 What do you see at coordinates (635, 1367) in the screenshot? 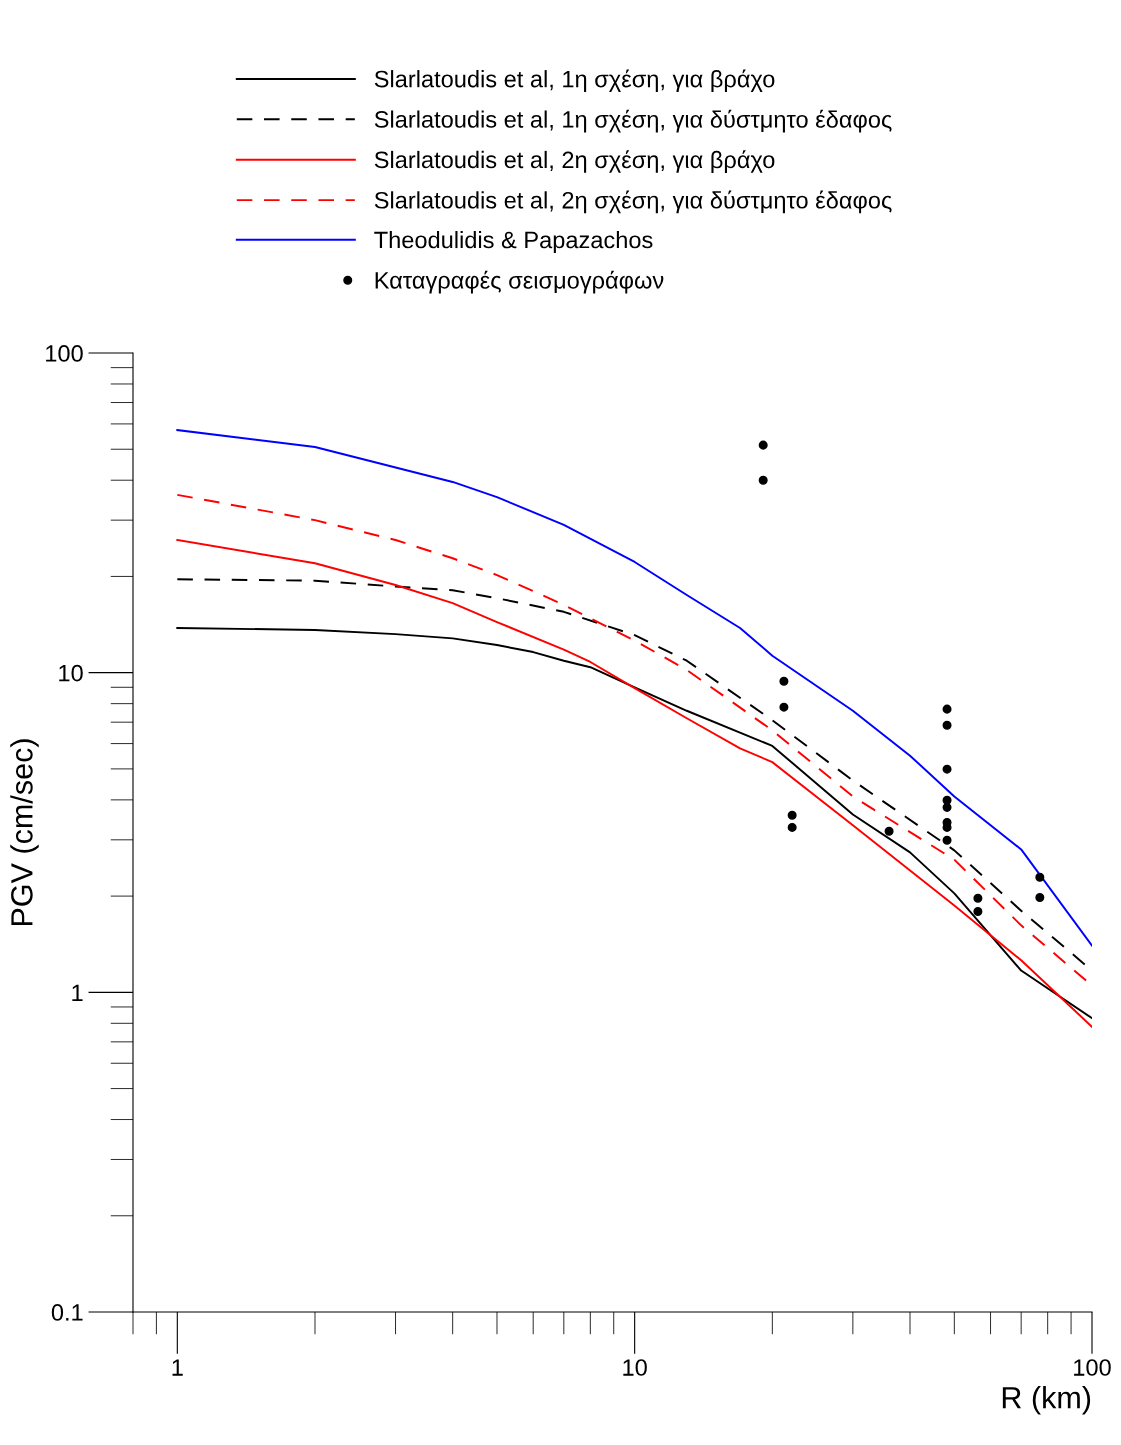
I see `x-tick-label: 10` at bounding box center [635, 1367].